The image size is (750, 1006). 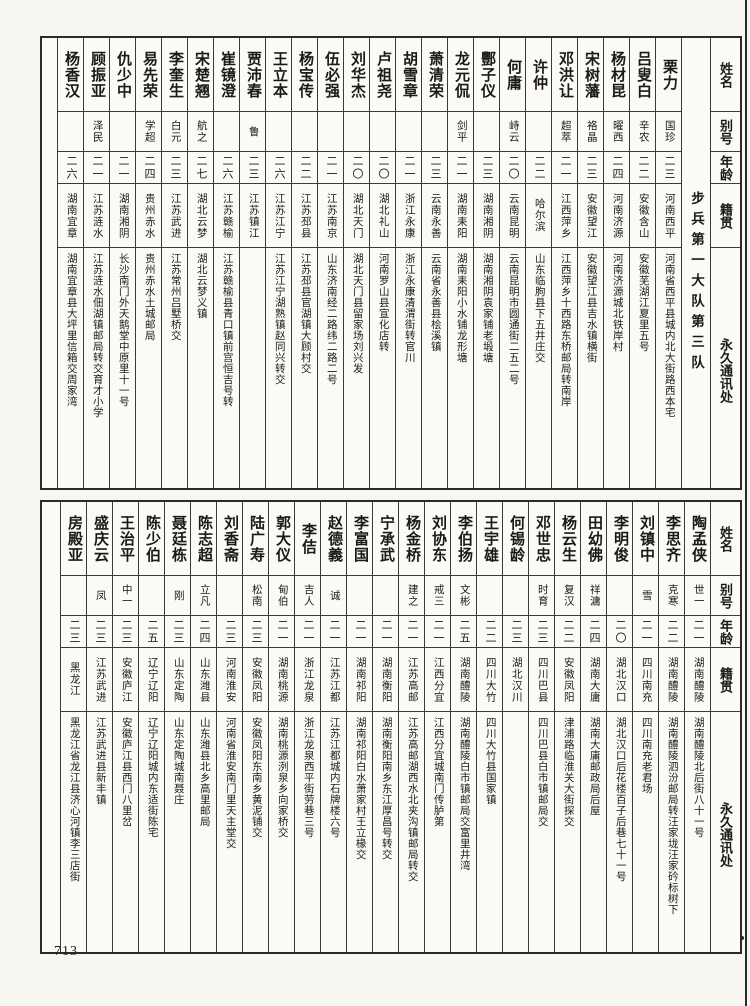 What do you see at coordinates (96, 216) in the screenshot?
I see `person-native-place: 江苏涟水` at bounding box center [96, 216].